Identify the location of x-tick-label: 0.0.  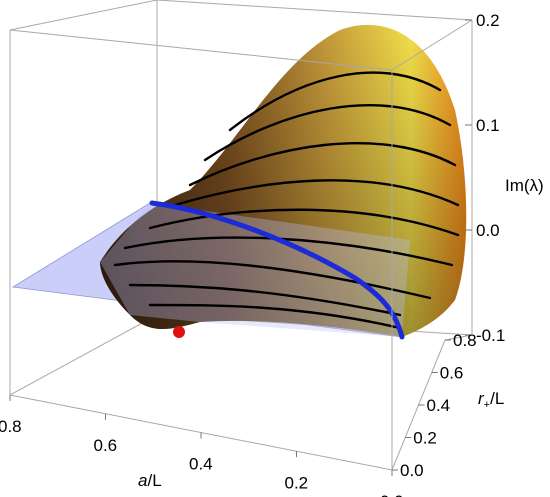
(392, 494).